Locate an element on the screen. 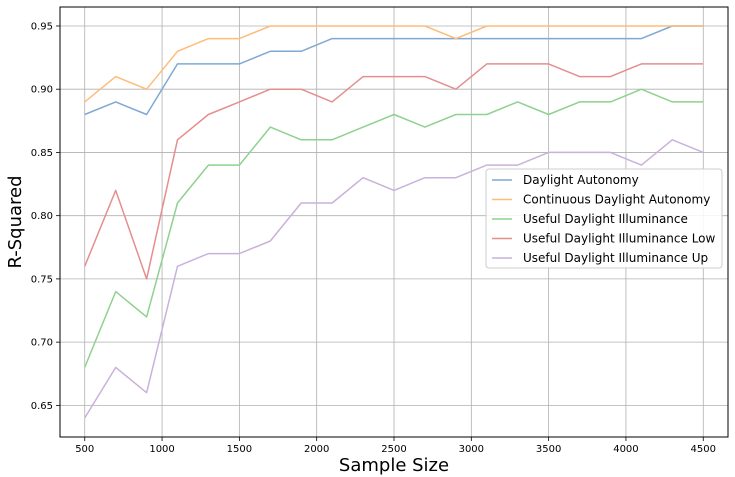 The height and width of the screenshot is (477, 735). legend-entry: Continuous Daylight Autonomy is located at coordinates (616, 200).